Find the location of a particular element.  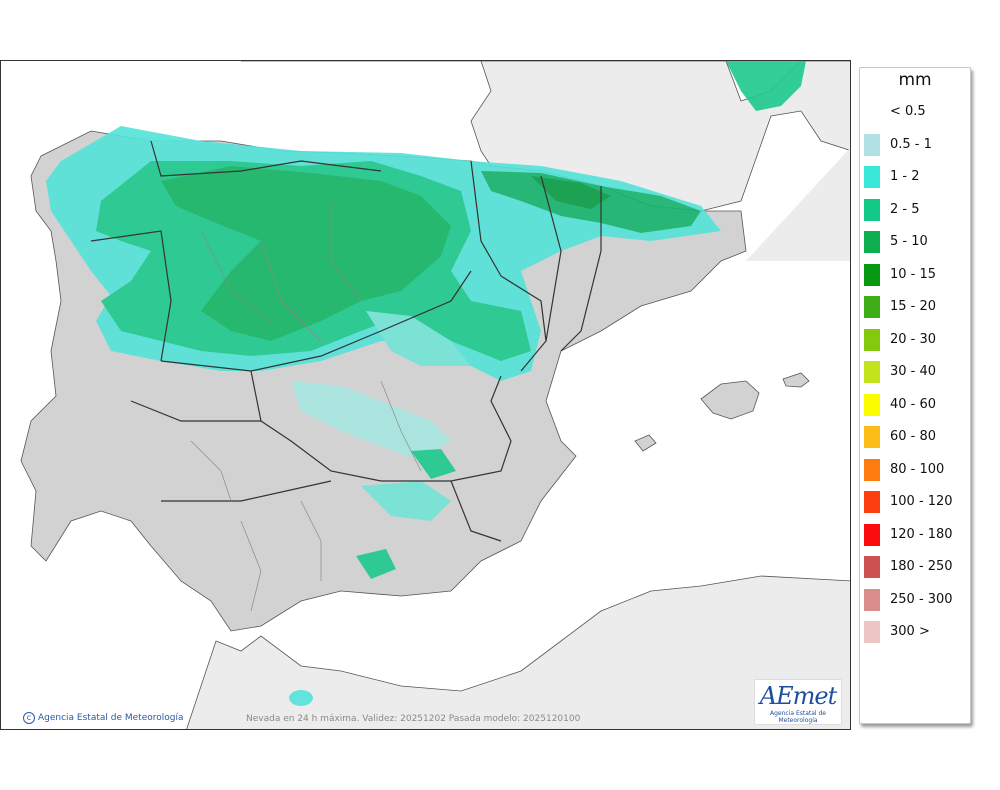

credit-text: c Agencia Estatal de Meteorología is located at coordinates (103, 718).